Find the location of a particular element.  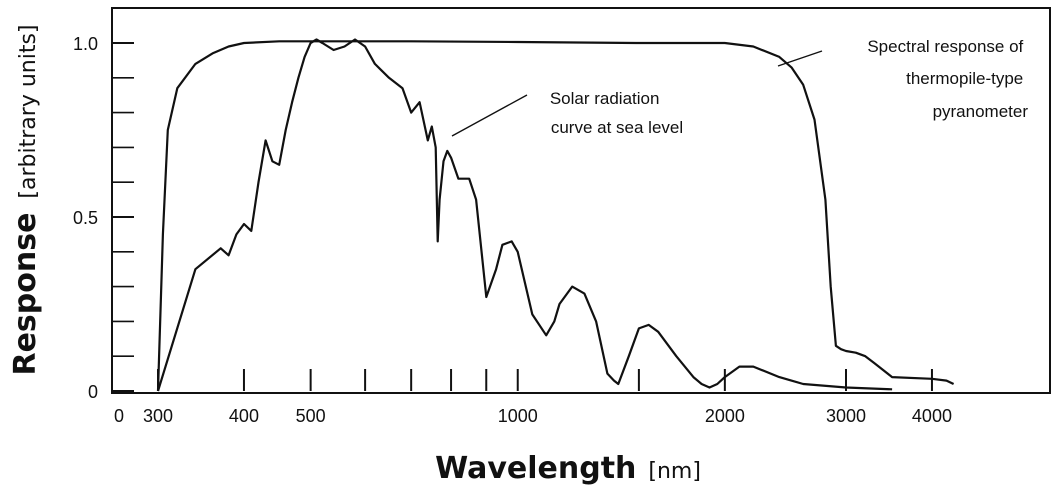

y-axis-title-main: Response is located at coordinates (25, 294).